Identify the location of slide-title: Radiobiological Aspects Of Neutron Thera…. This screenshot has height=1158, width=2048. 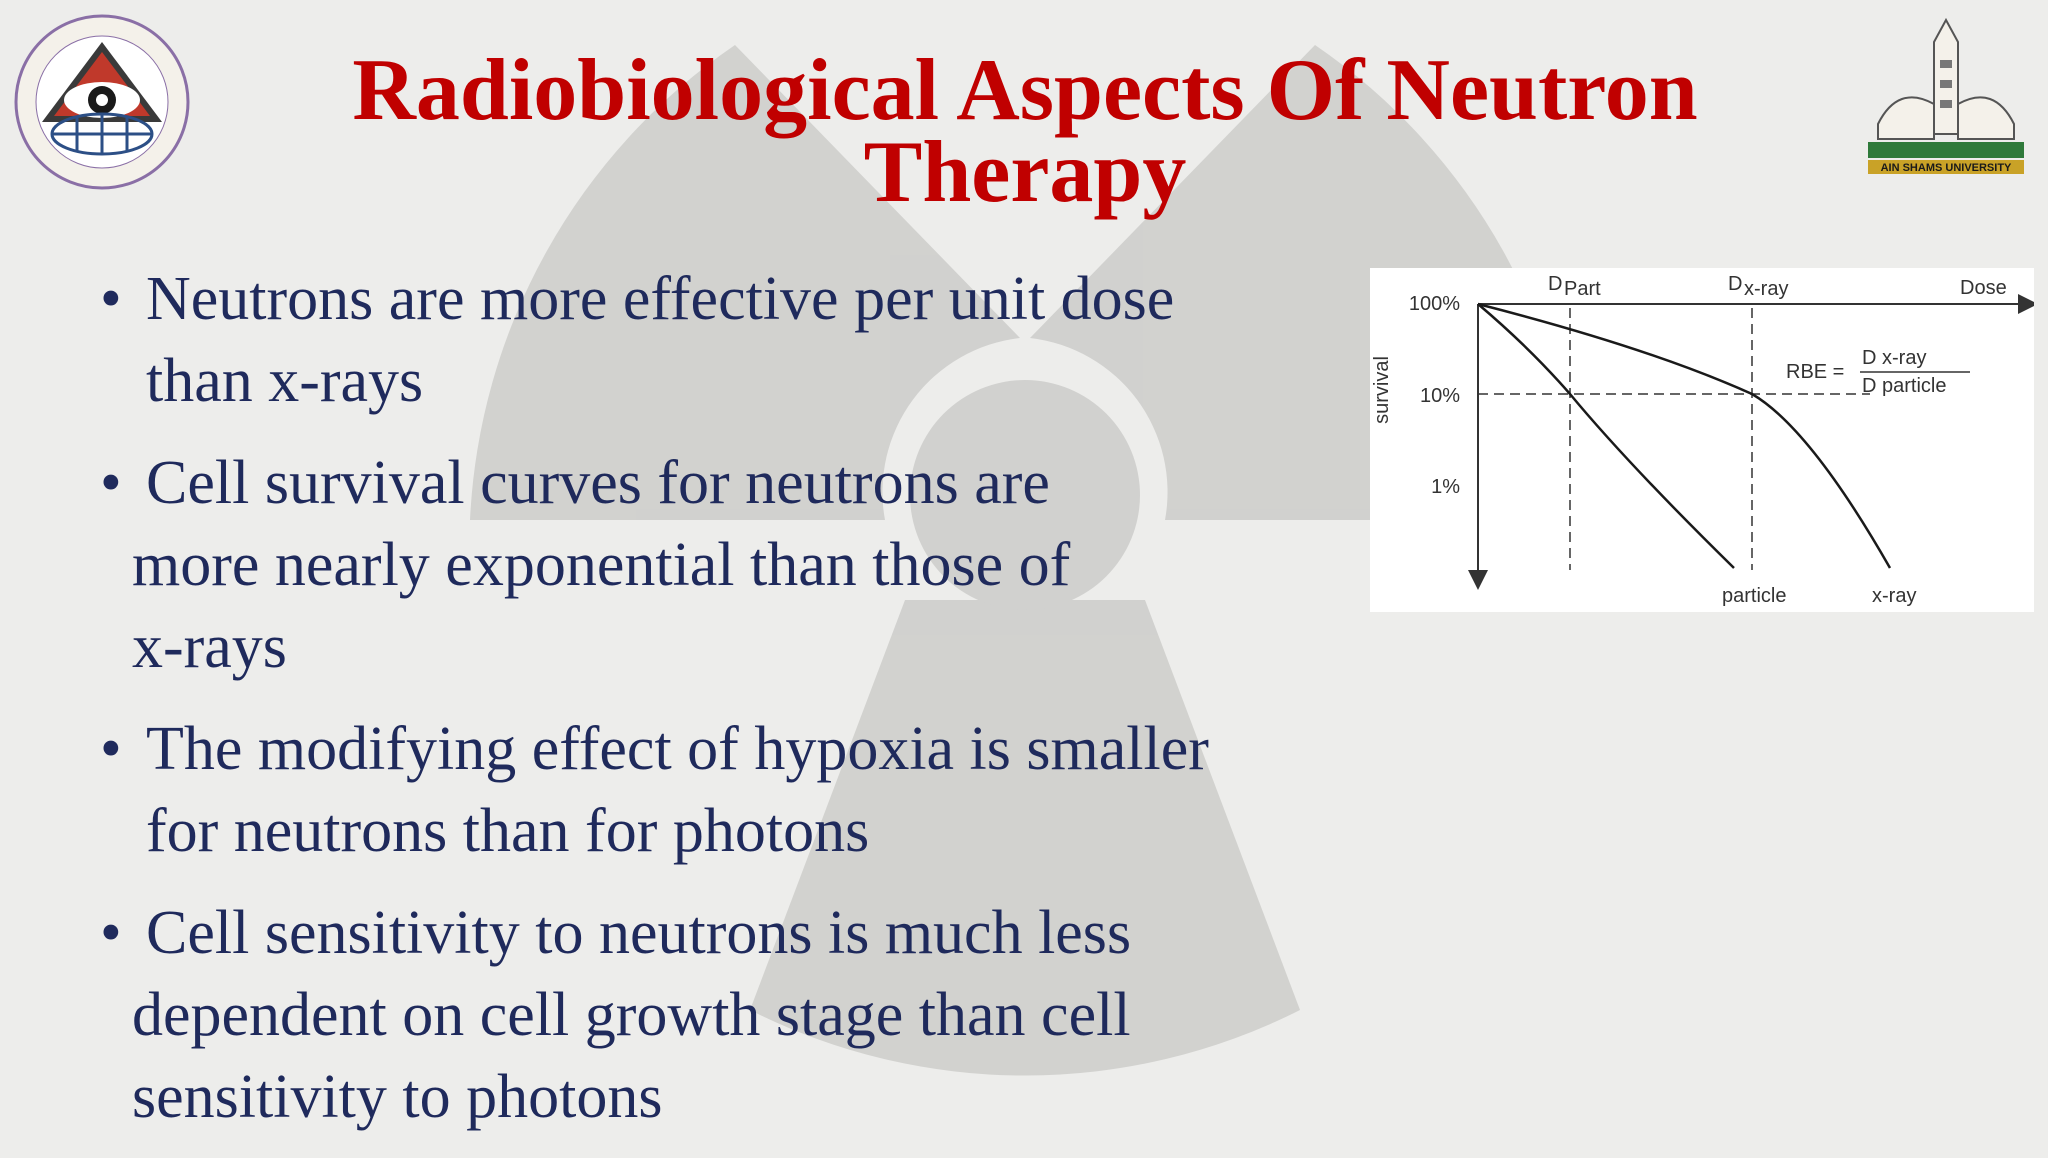
(1025, 131).